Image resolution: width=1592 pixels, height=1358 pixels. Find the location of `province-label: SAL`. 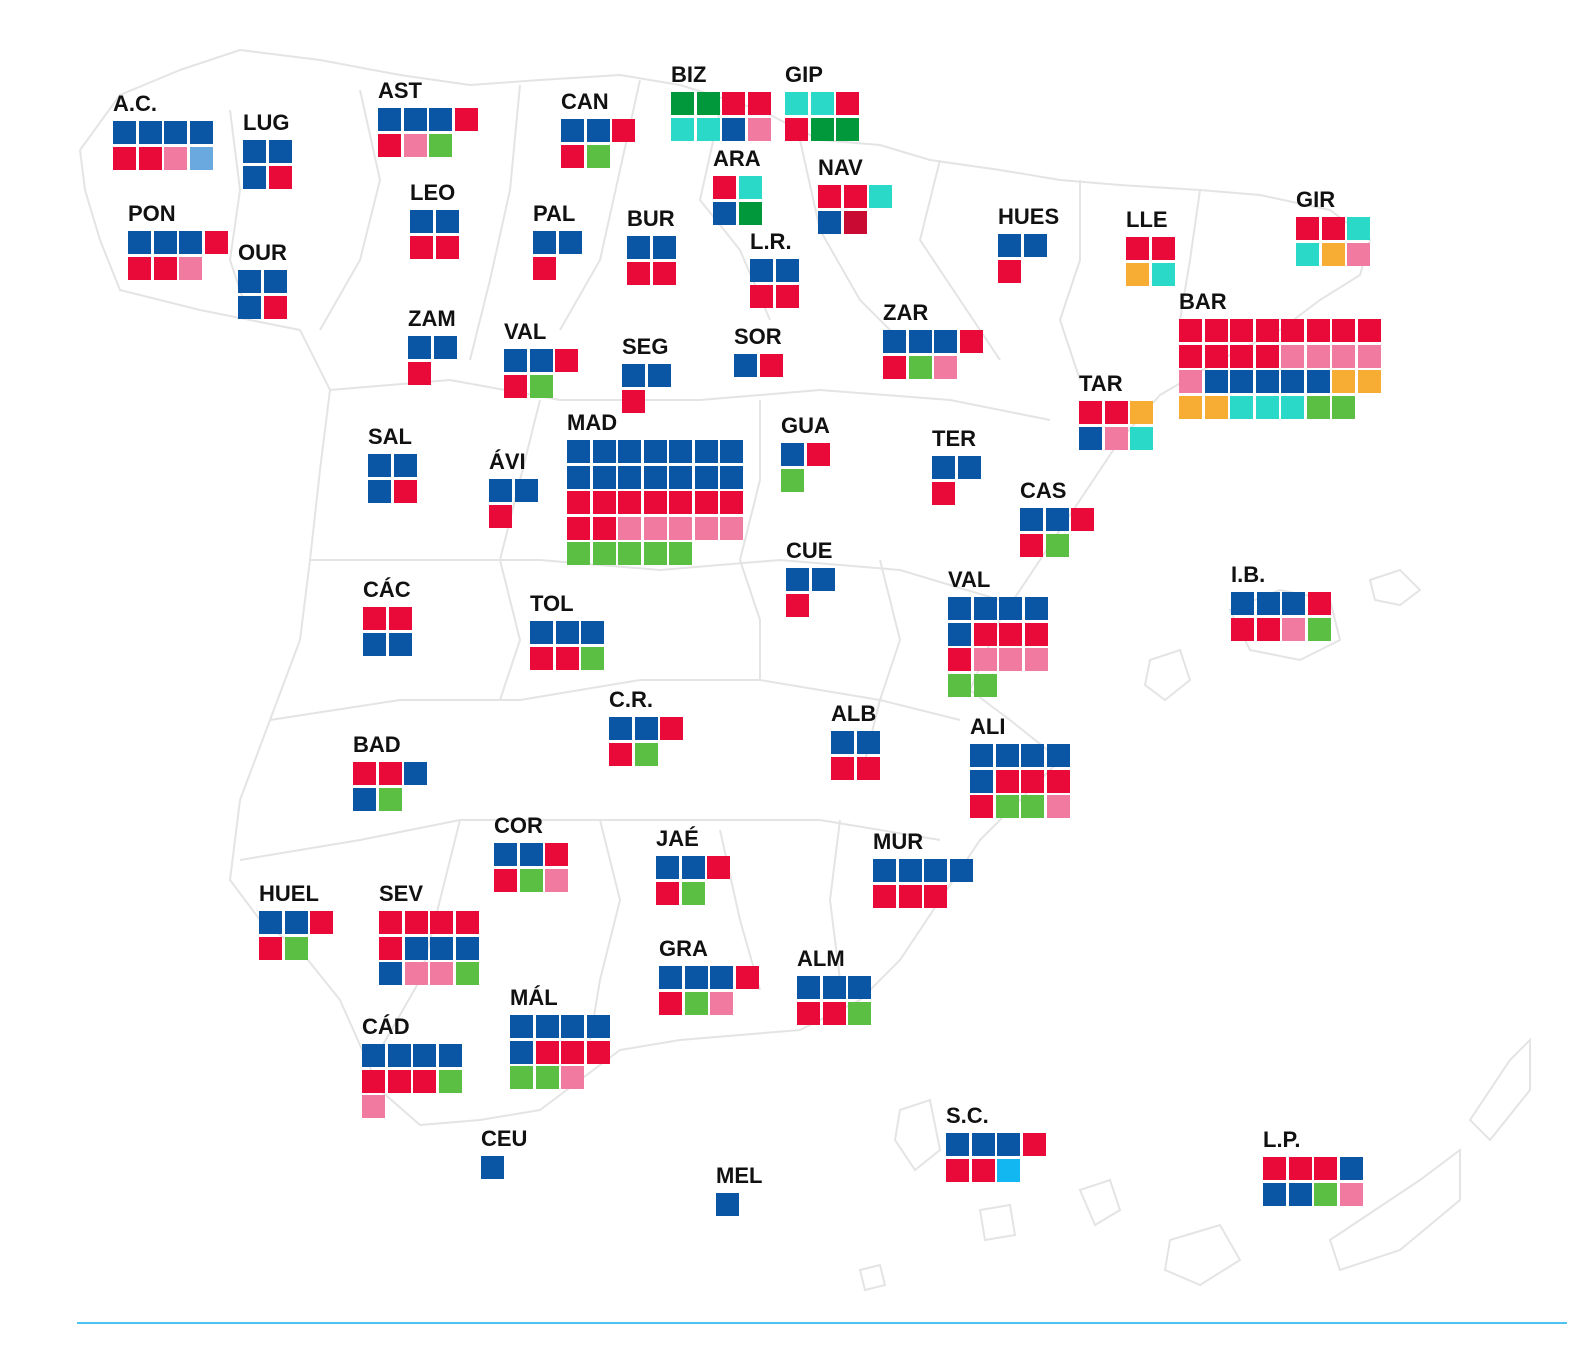

province-label: SAL is located at coordinates (390, 436).